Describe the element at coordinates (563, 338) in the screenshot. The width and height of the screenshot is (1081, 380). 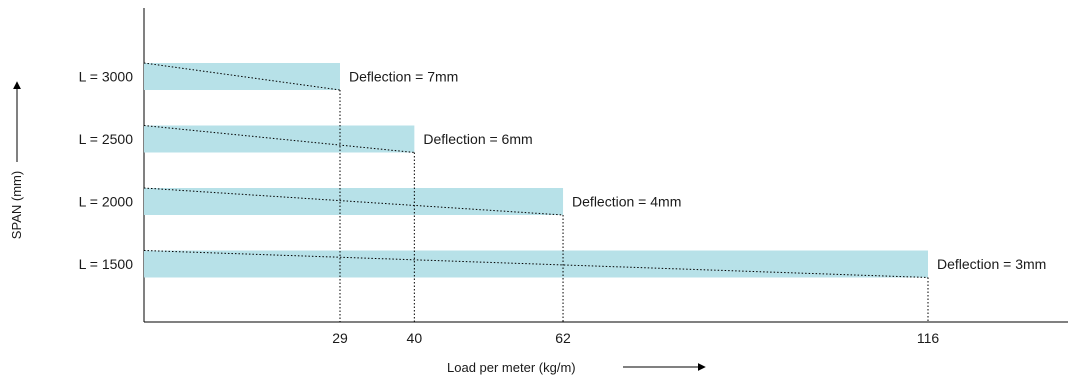
I see `x-tick-label-62: 62` at that location.